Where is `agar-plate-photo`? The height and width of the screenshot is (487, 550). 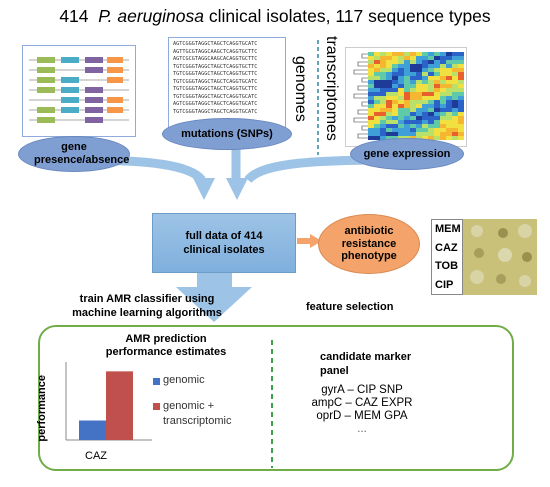 agar-plate-photo is located at coordinates (500, 257).